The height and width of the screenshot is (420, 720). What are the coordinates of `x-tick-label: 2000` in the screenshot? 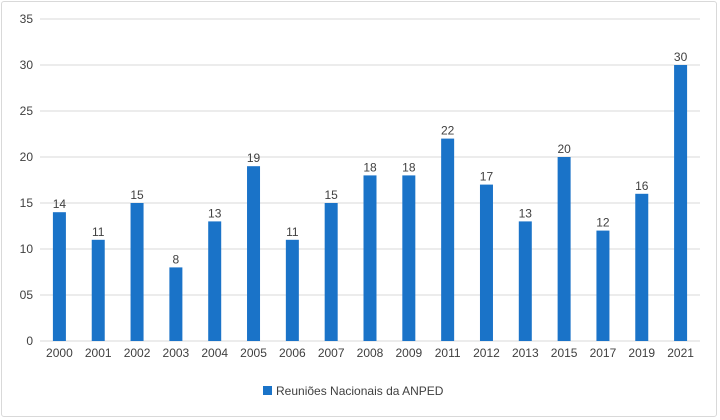 It's located at (59, 353).